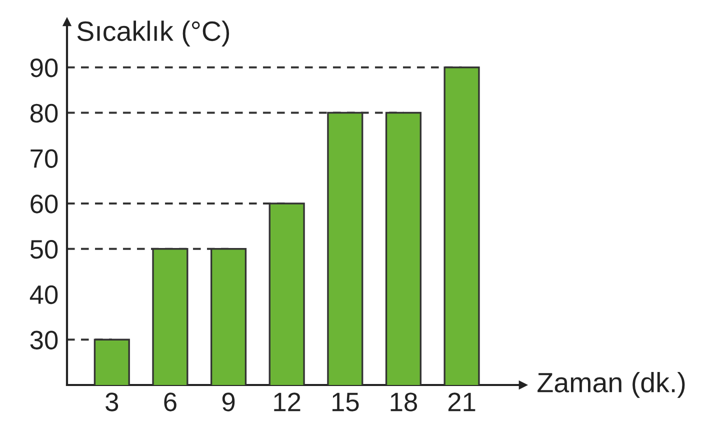 This screenshot has height=430, width=710. What do you see at coordinates (611, 385) in the screenshot?
I see `x-axis-title: Zaman (dk.)` at bounding box center [611, 385].